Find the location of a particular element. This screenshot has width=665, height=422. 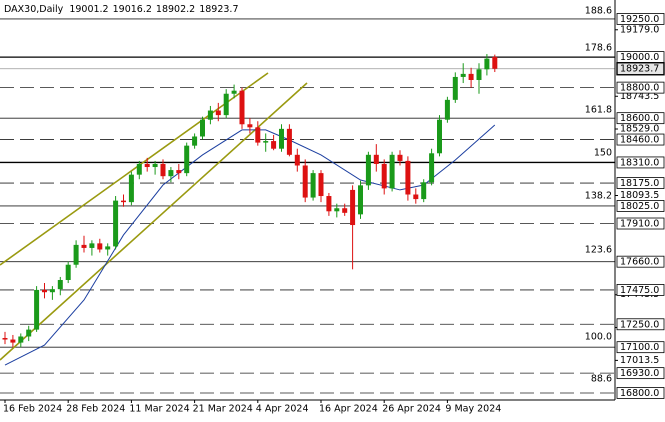

y-tick-label: 18529.0 is located at coordinates (639, 129).